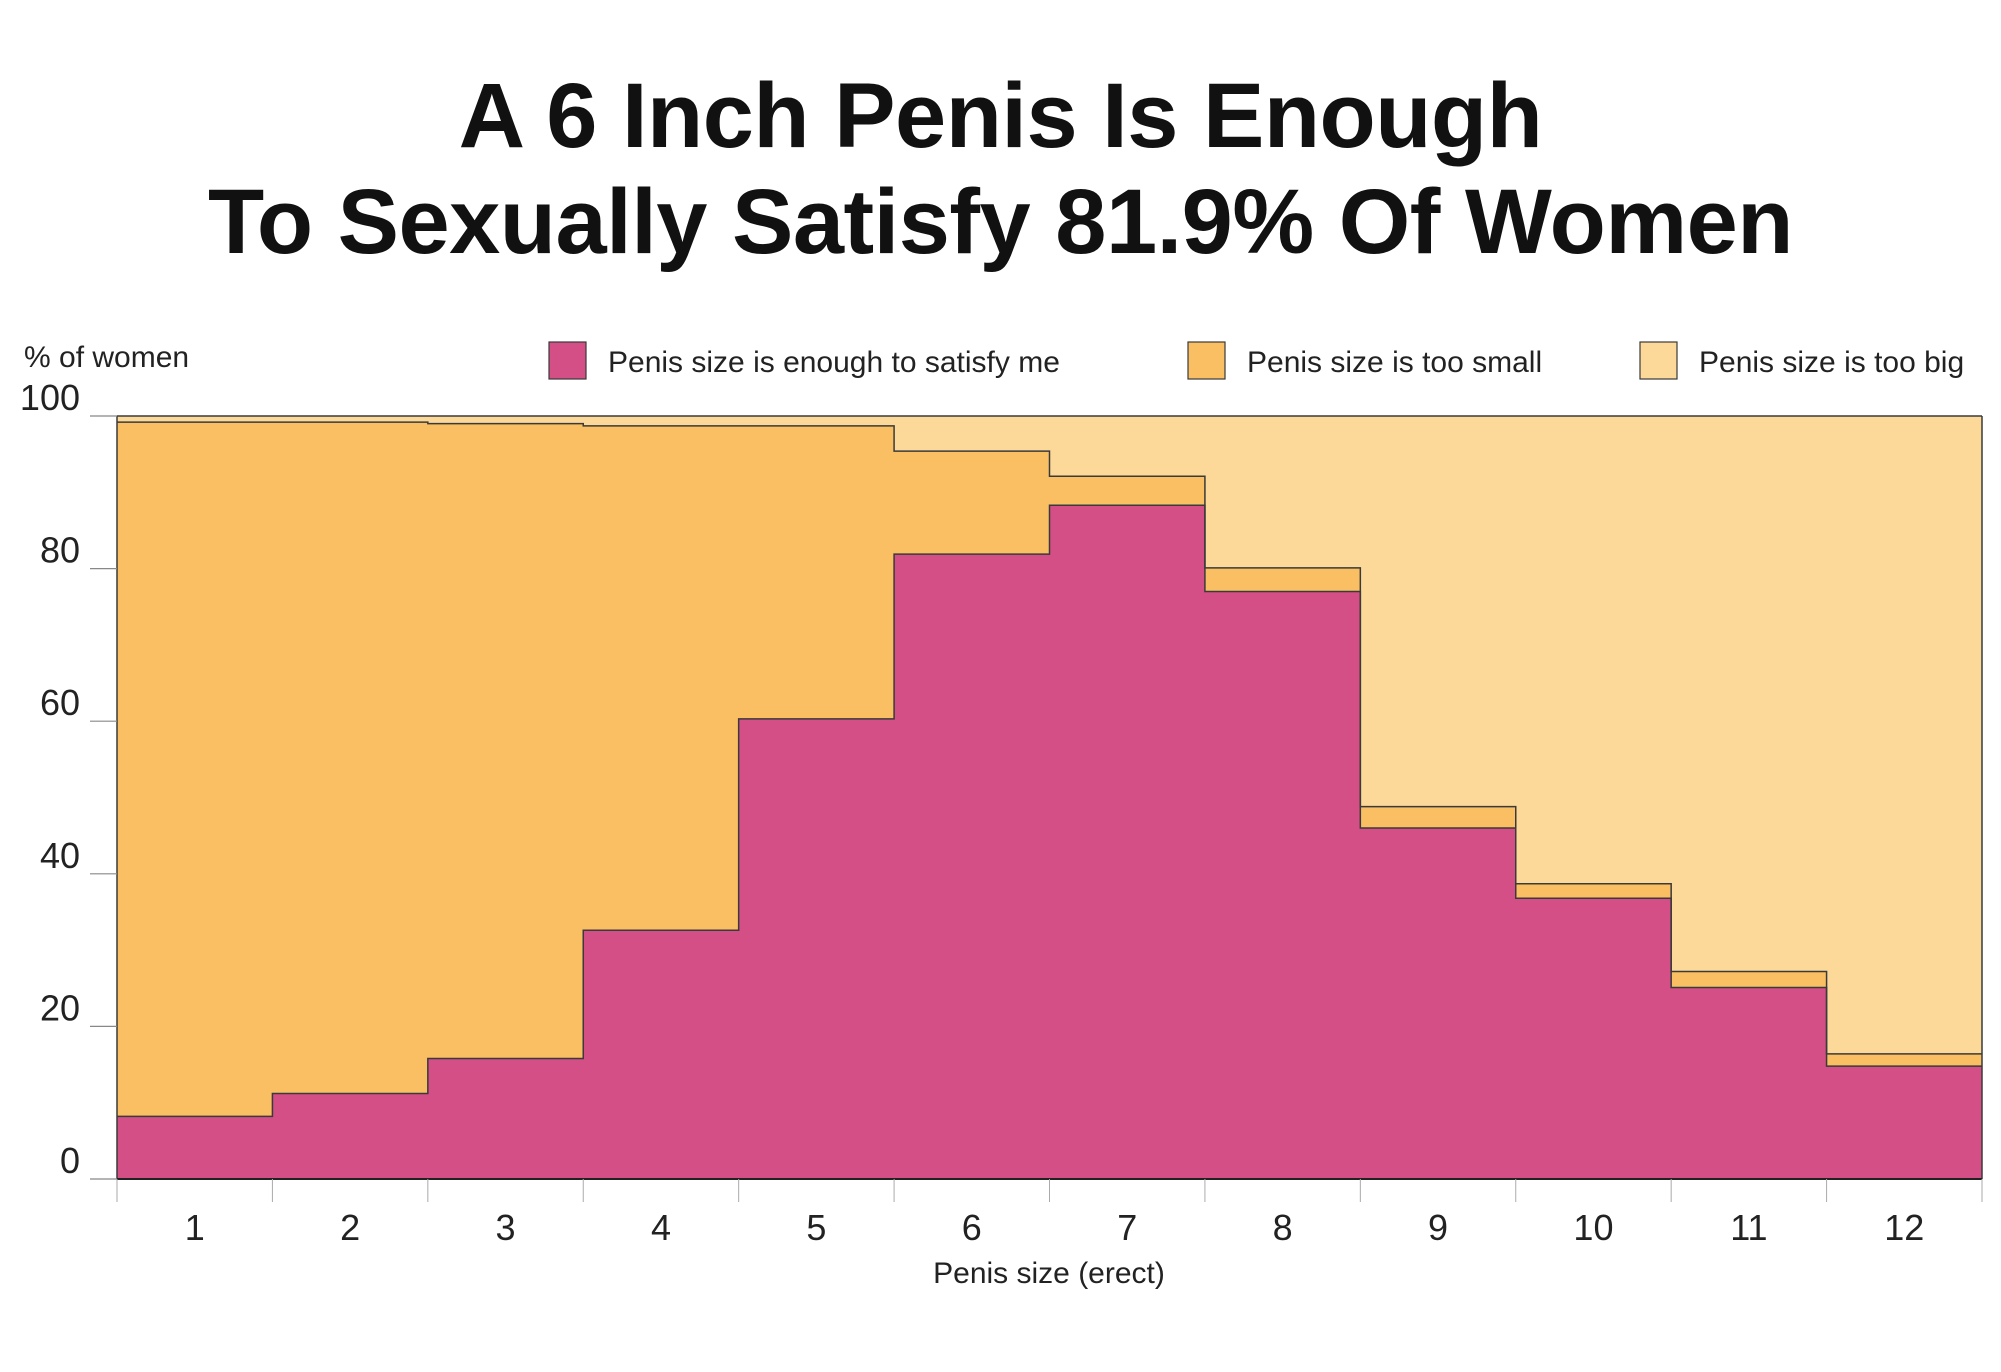 The width and height of the screenshot is (2001, 1372). Describe the element at coordinates (1593, 1227) in the screenshot. I see `x-tick-label-10: 10` at that location.